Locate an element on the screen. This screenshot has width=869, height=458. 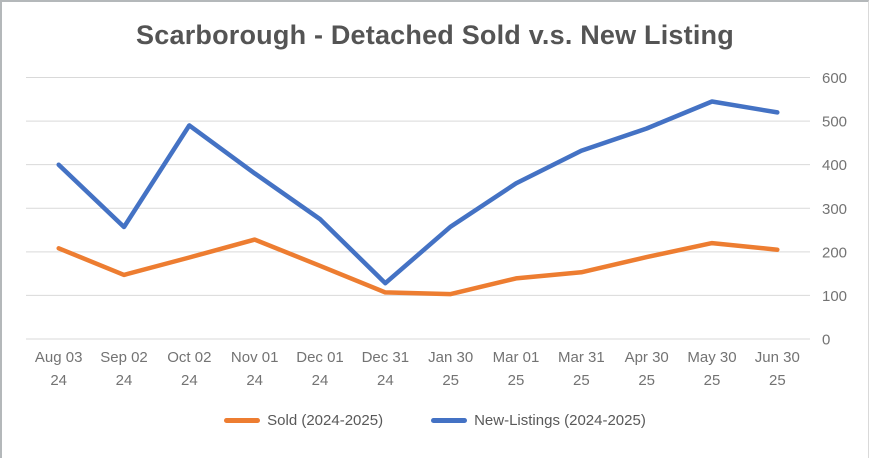
y-axis-labels: 0 100 200 300 400 500 600 is located at coordinates (834, 209).